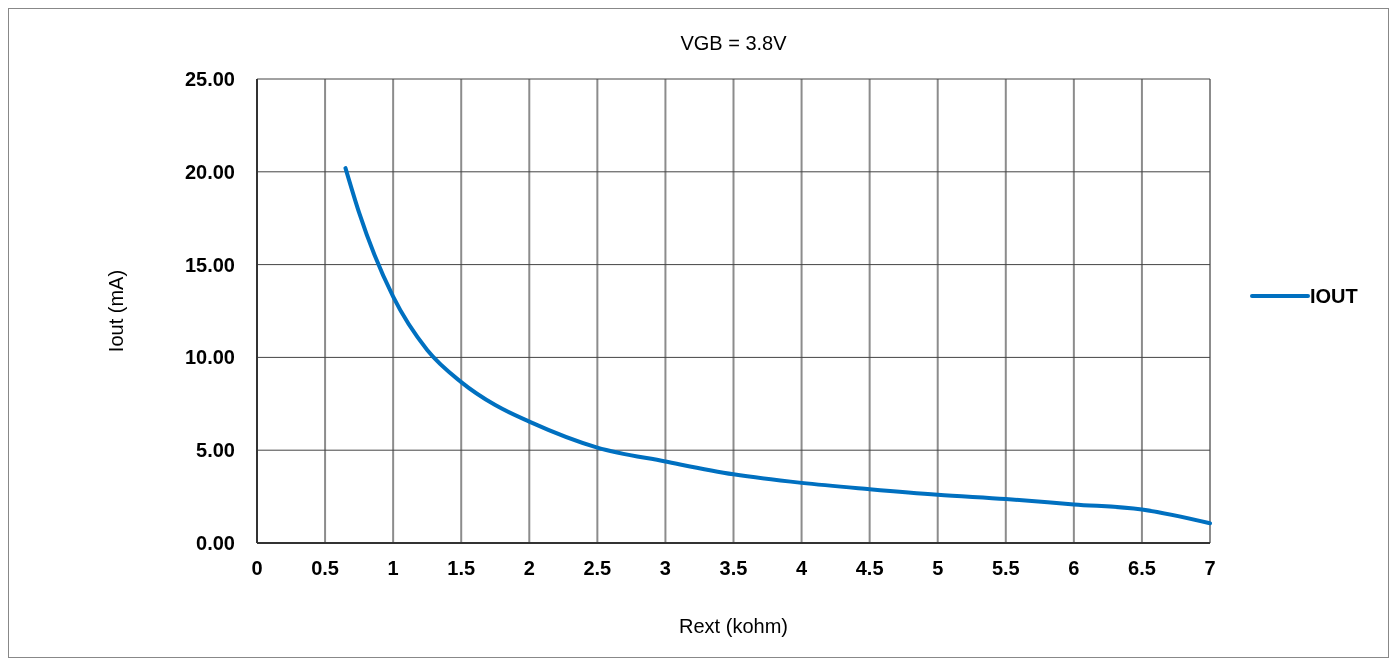 This screenshot has width=1397, height=658. Describe the element at coordinates (802, 568) in the screenshot. I see `x-tick-label: 4` at that location.